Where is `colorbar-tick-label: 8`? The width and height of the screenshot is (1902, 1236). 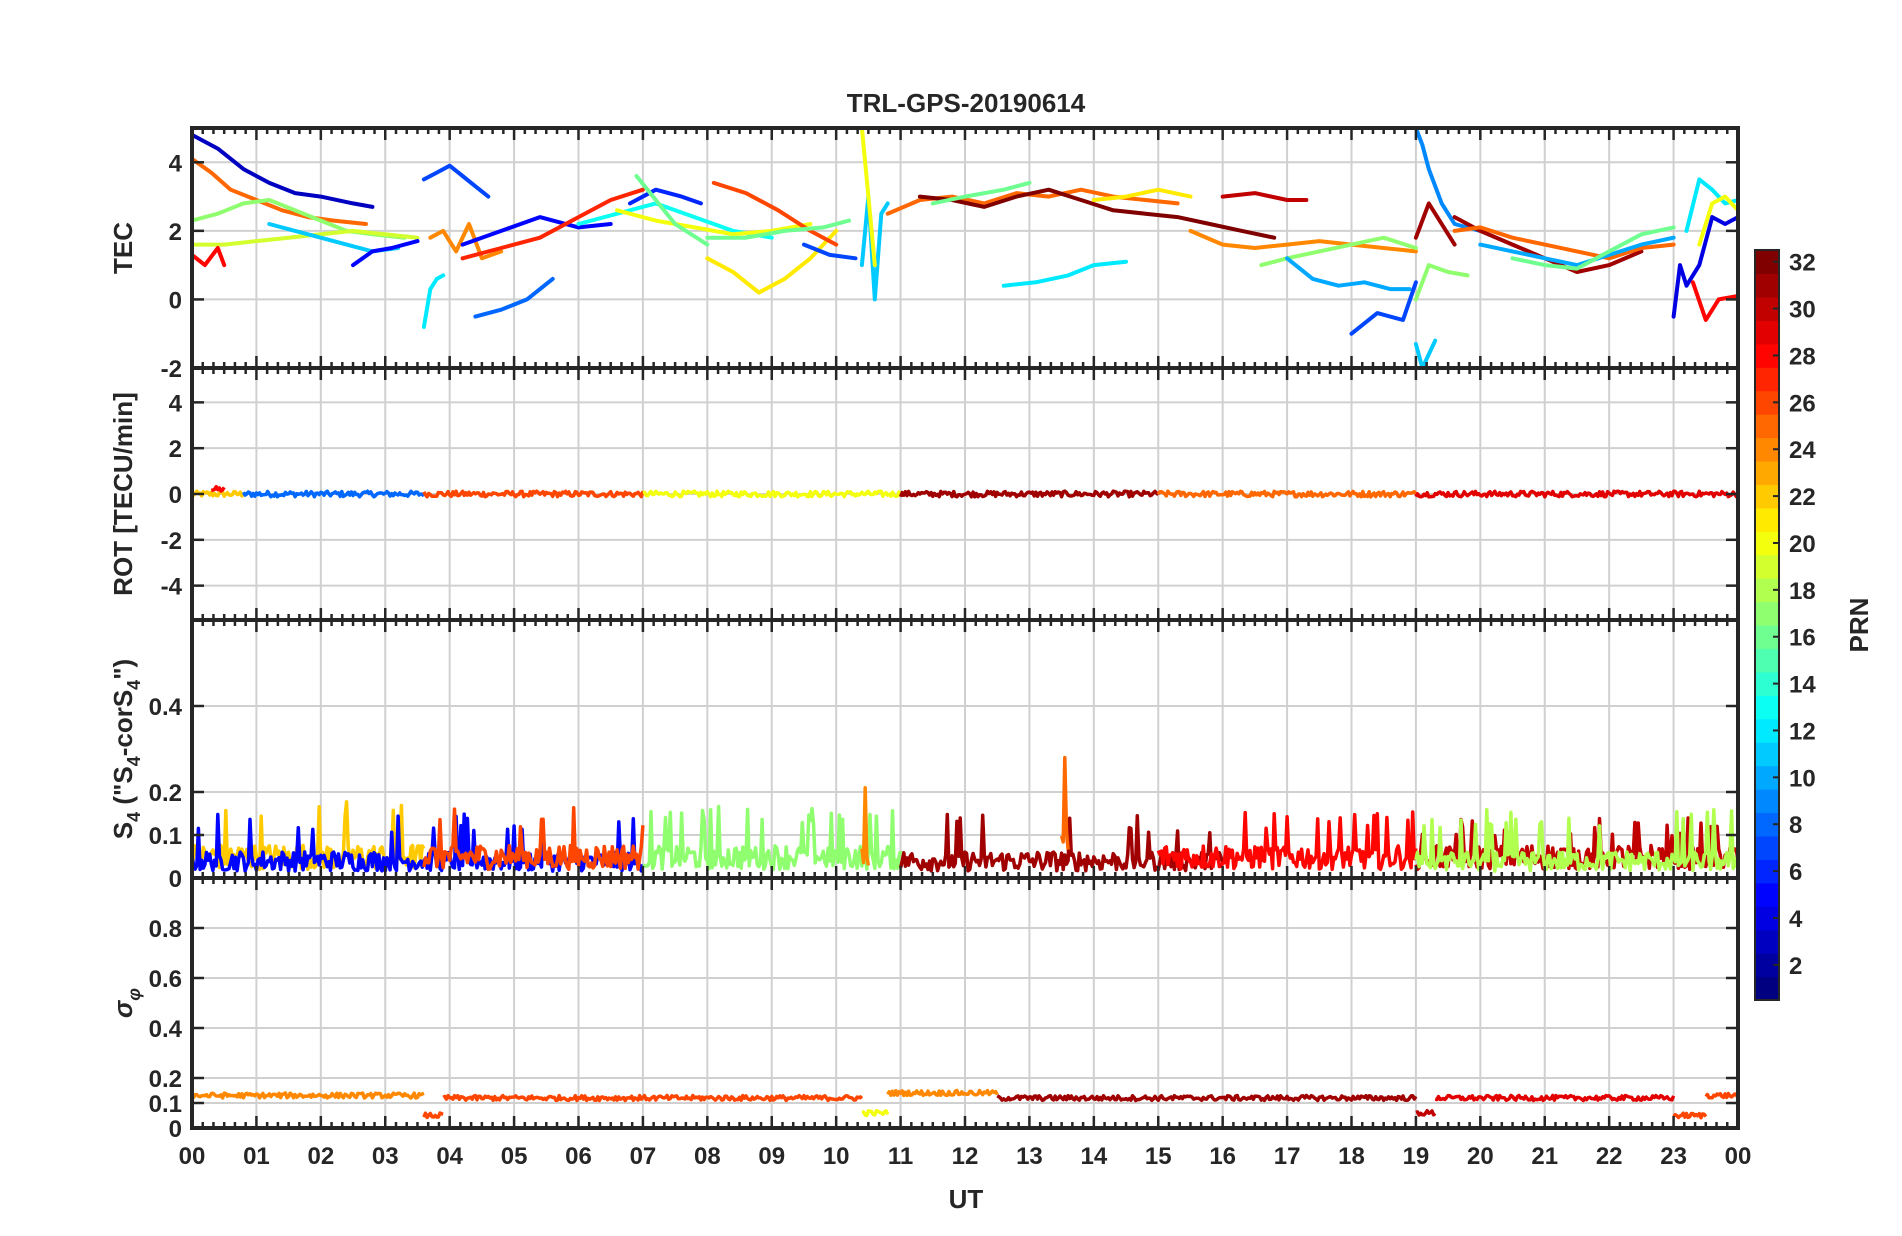
colorbar-tick-label: 8 is located at coordinates (1795, 825).